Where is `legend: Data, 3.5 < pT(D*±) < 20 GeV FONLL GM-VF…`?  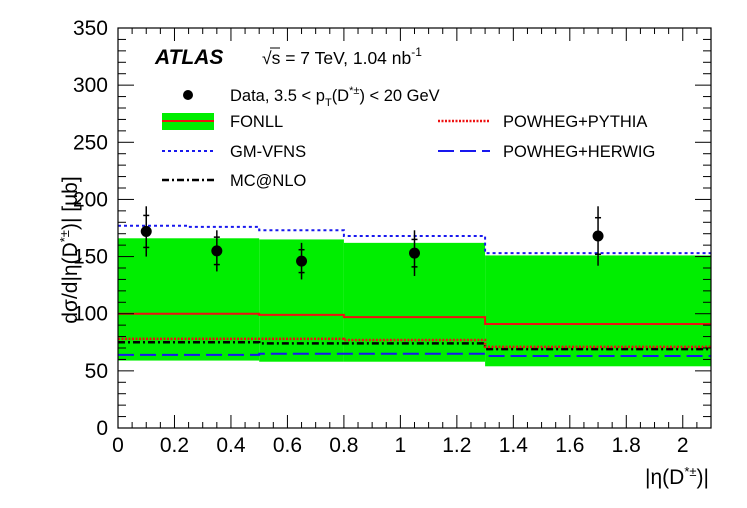
legend: Data, 3.5 < pT(D*±) < 20 GeV FONLL GM-VF… is located at coordinates (408, 137).